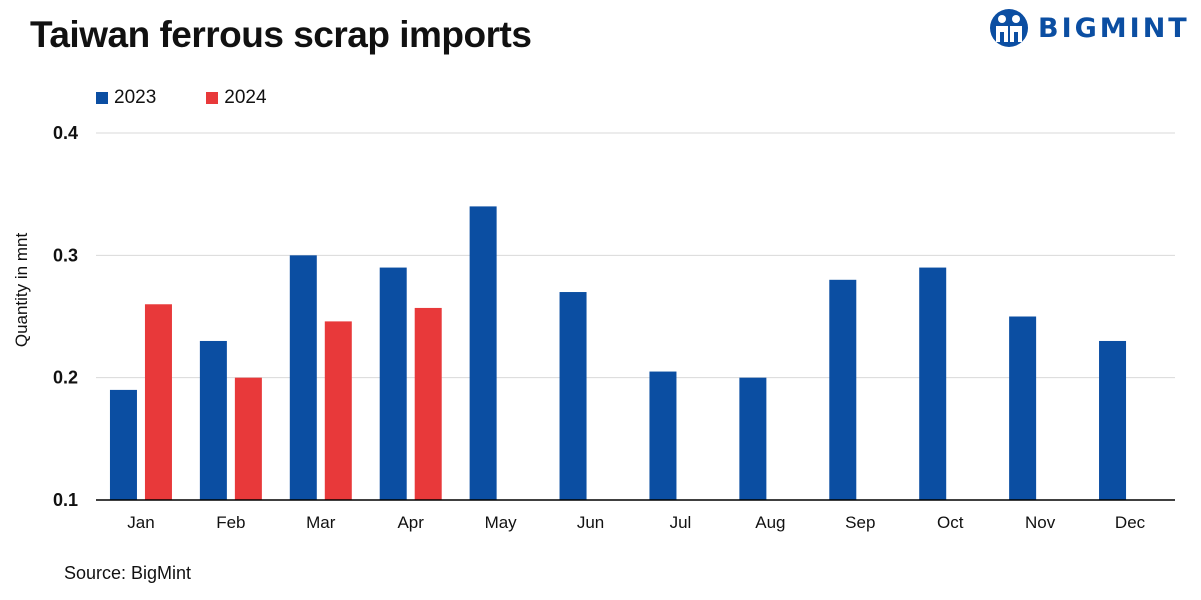  Describe the element at coordinates (102, 98) in the screenshot. I see `legend-swatch-2023` at that location.